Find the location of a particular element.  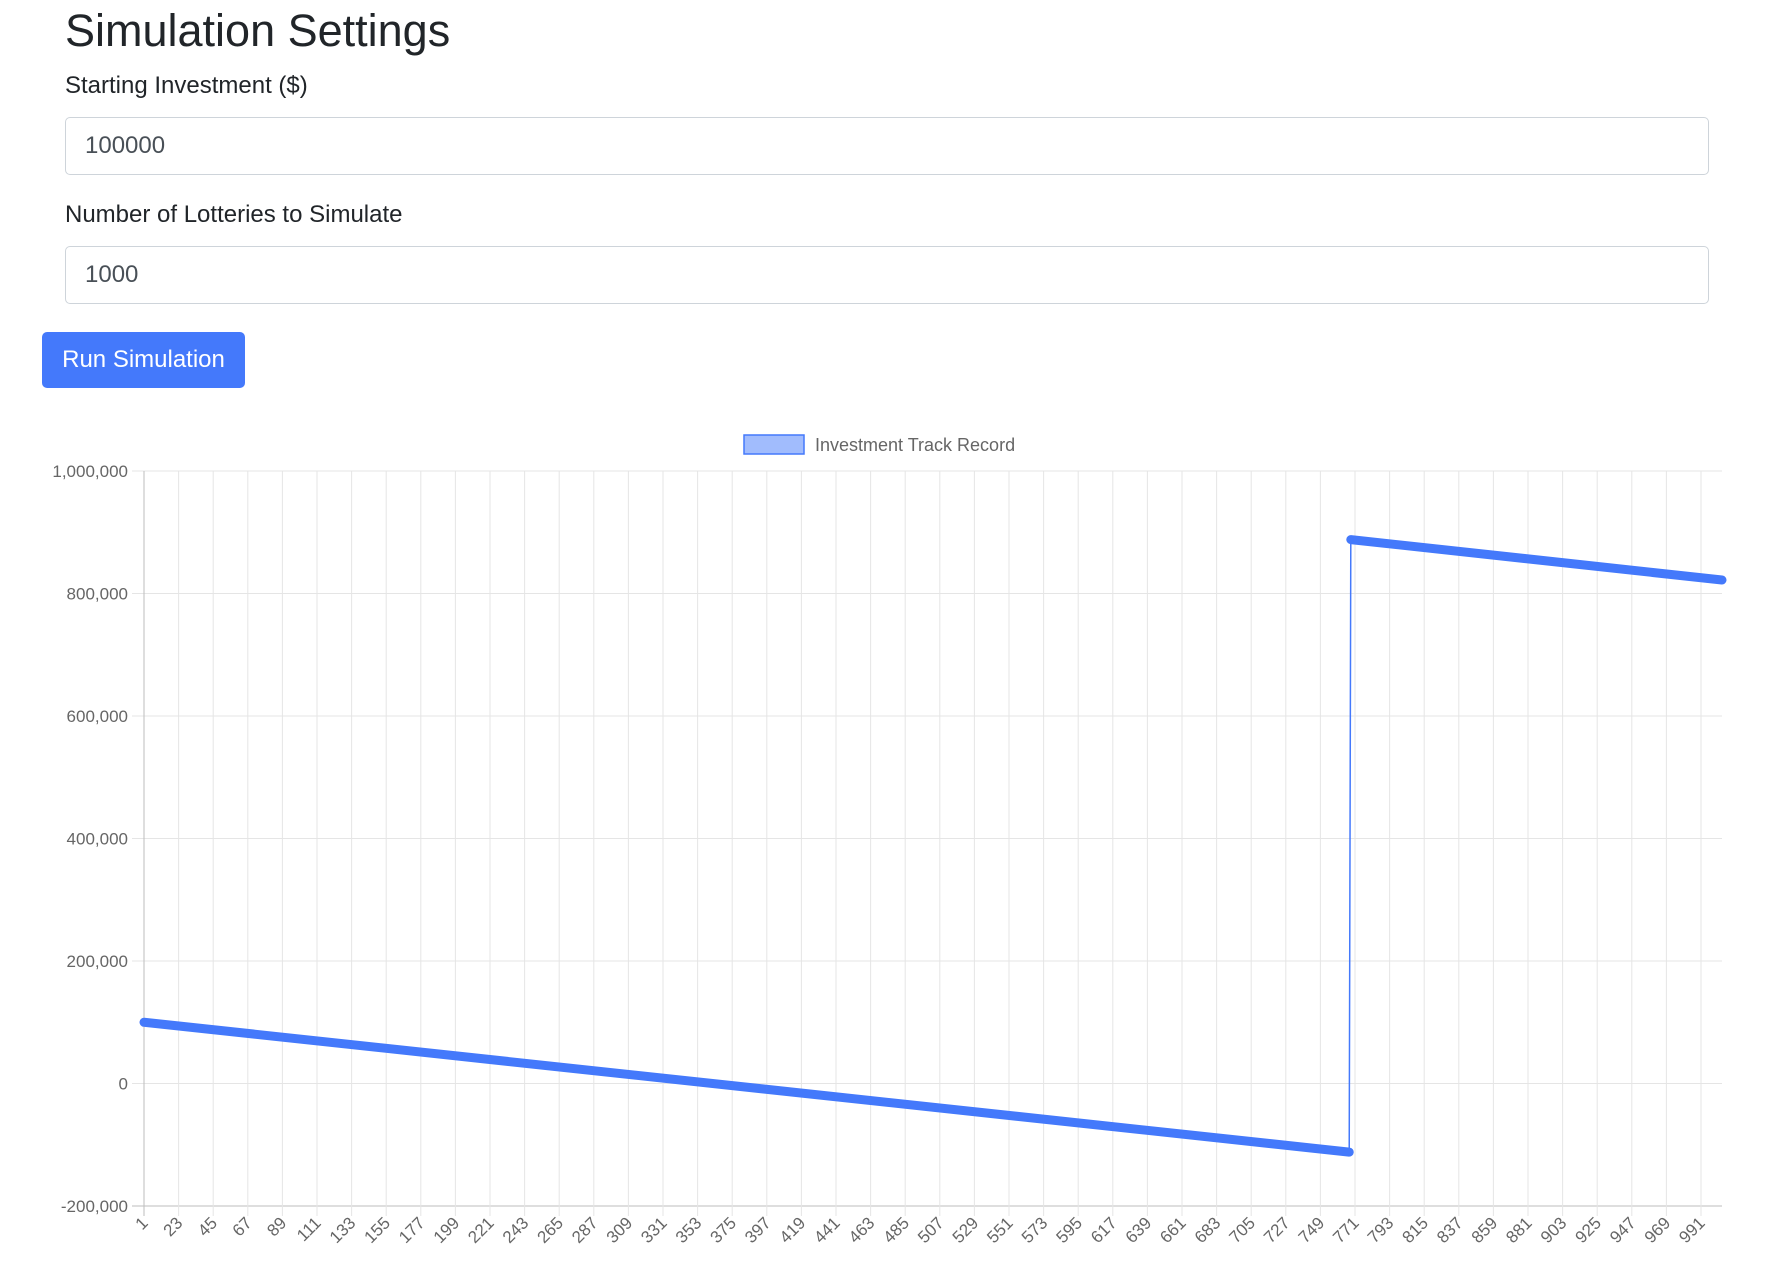

x-tick-label: 969 is located at coordinates (1657, 1229).